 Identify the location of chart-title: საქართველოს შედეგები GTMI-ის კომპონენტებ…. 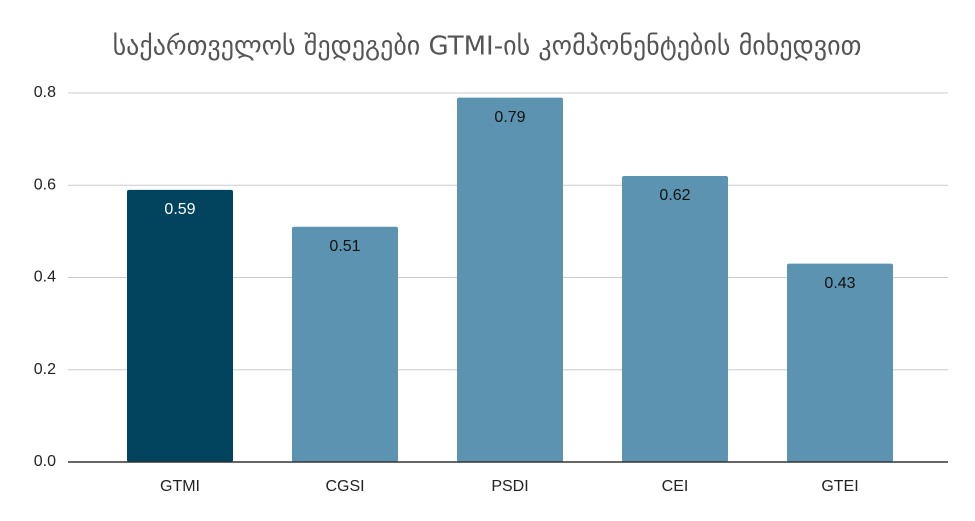
(487, 47).